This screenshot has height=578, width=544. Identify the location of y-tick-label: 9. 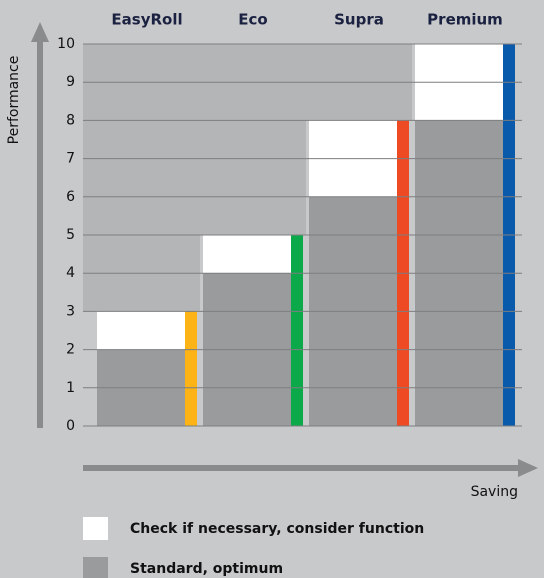
(70, 82).